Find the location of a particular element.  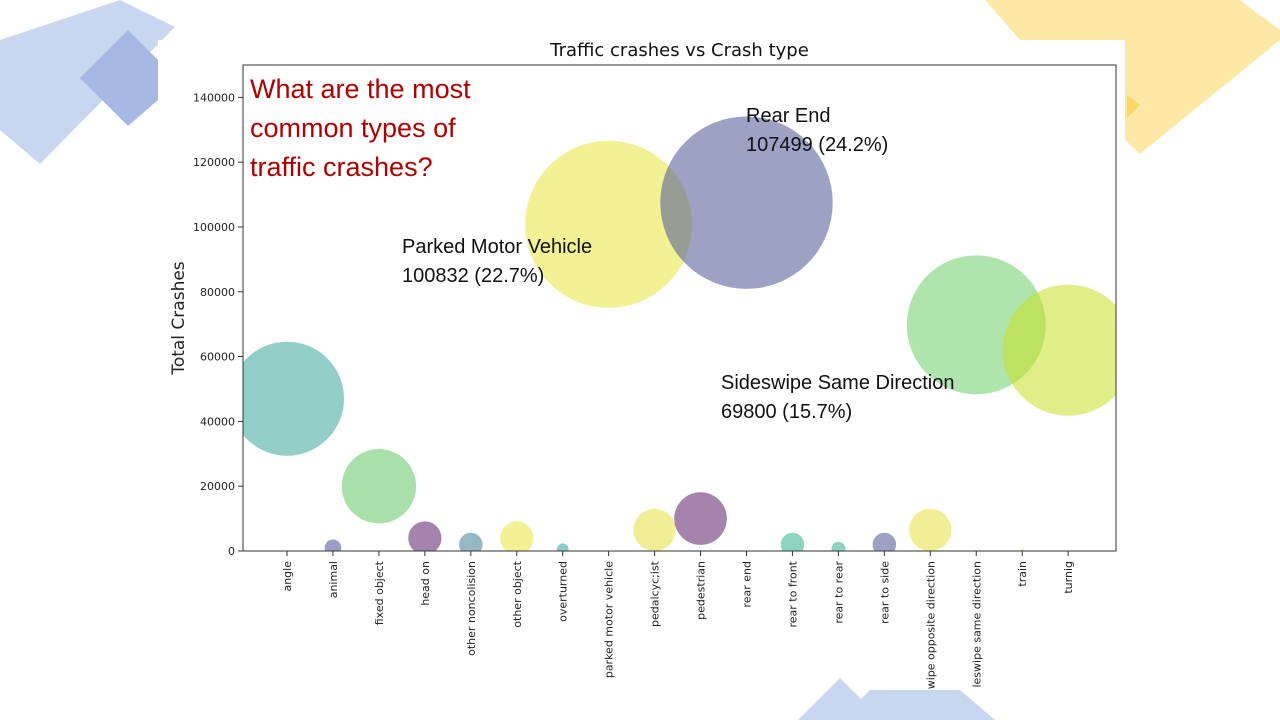

y-tick-label-100000: 100000 is located at coordinates (214, 227).